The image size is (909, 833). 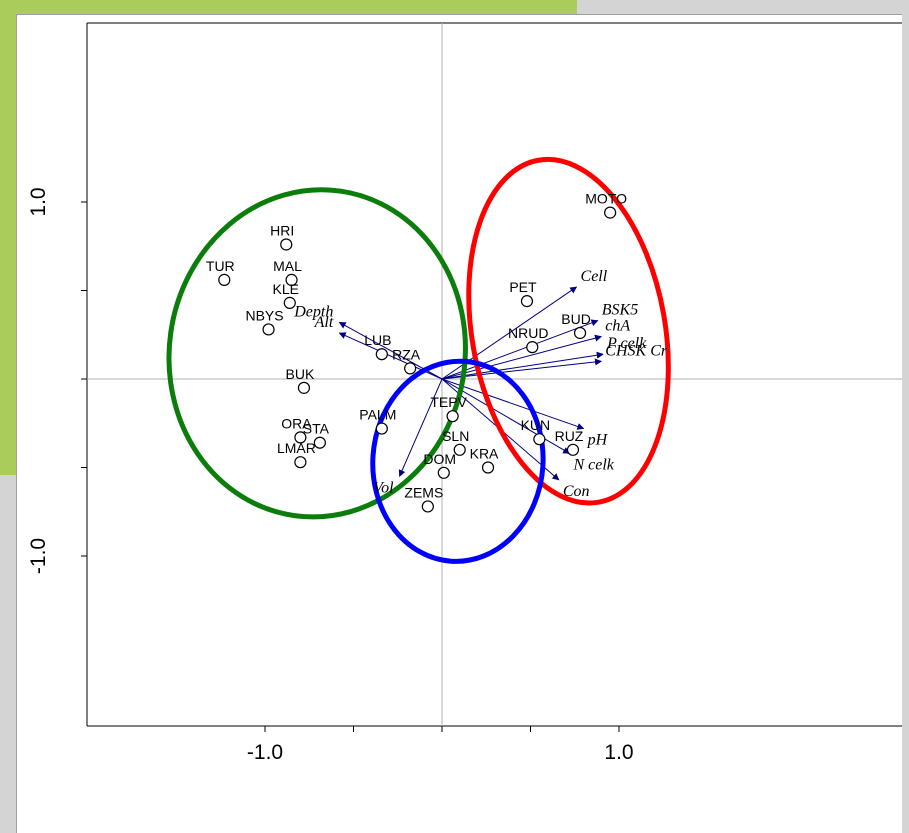 I want to click on arrow-bsk5, so click(x=520, y=349).